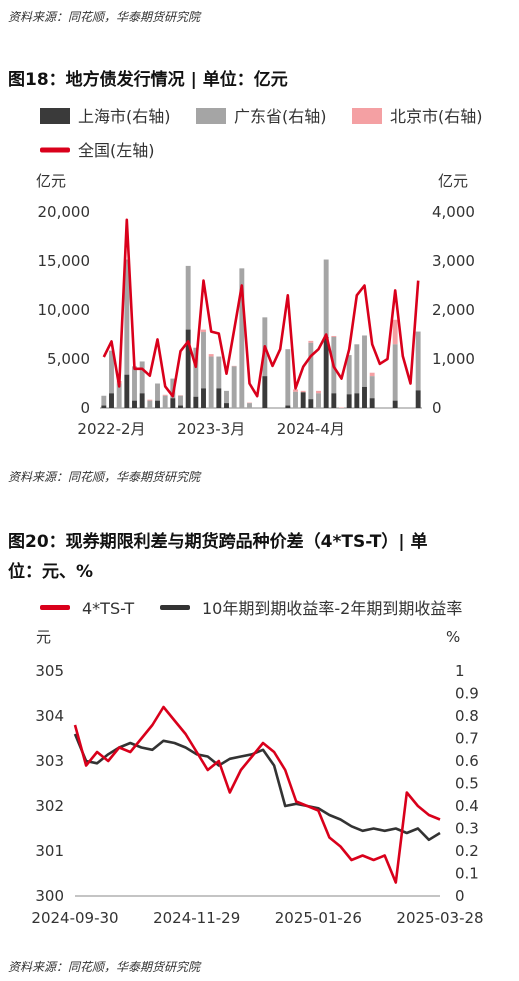 This screenshot has height=981, width=519. Describe the element at coordinates (437, 408) in the screenshot. I see `chart1-ytick-right-0: 0` at that location.